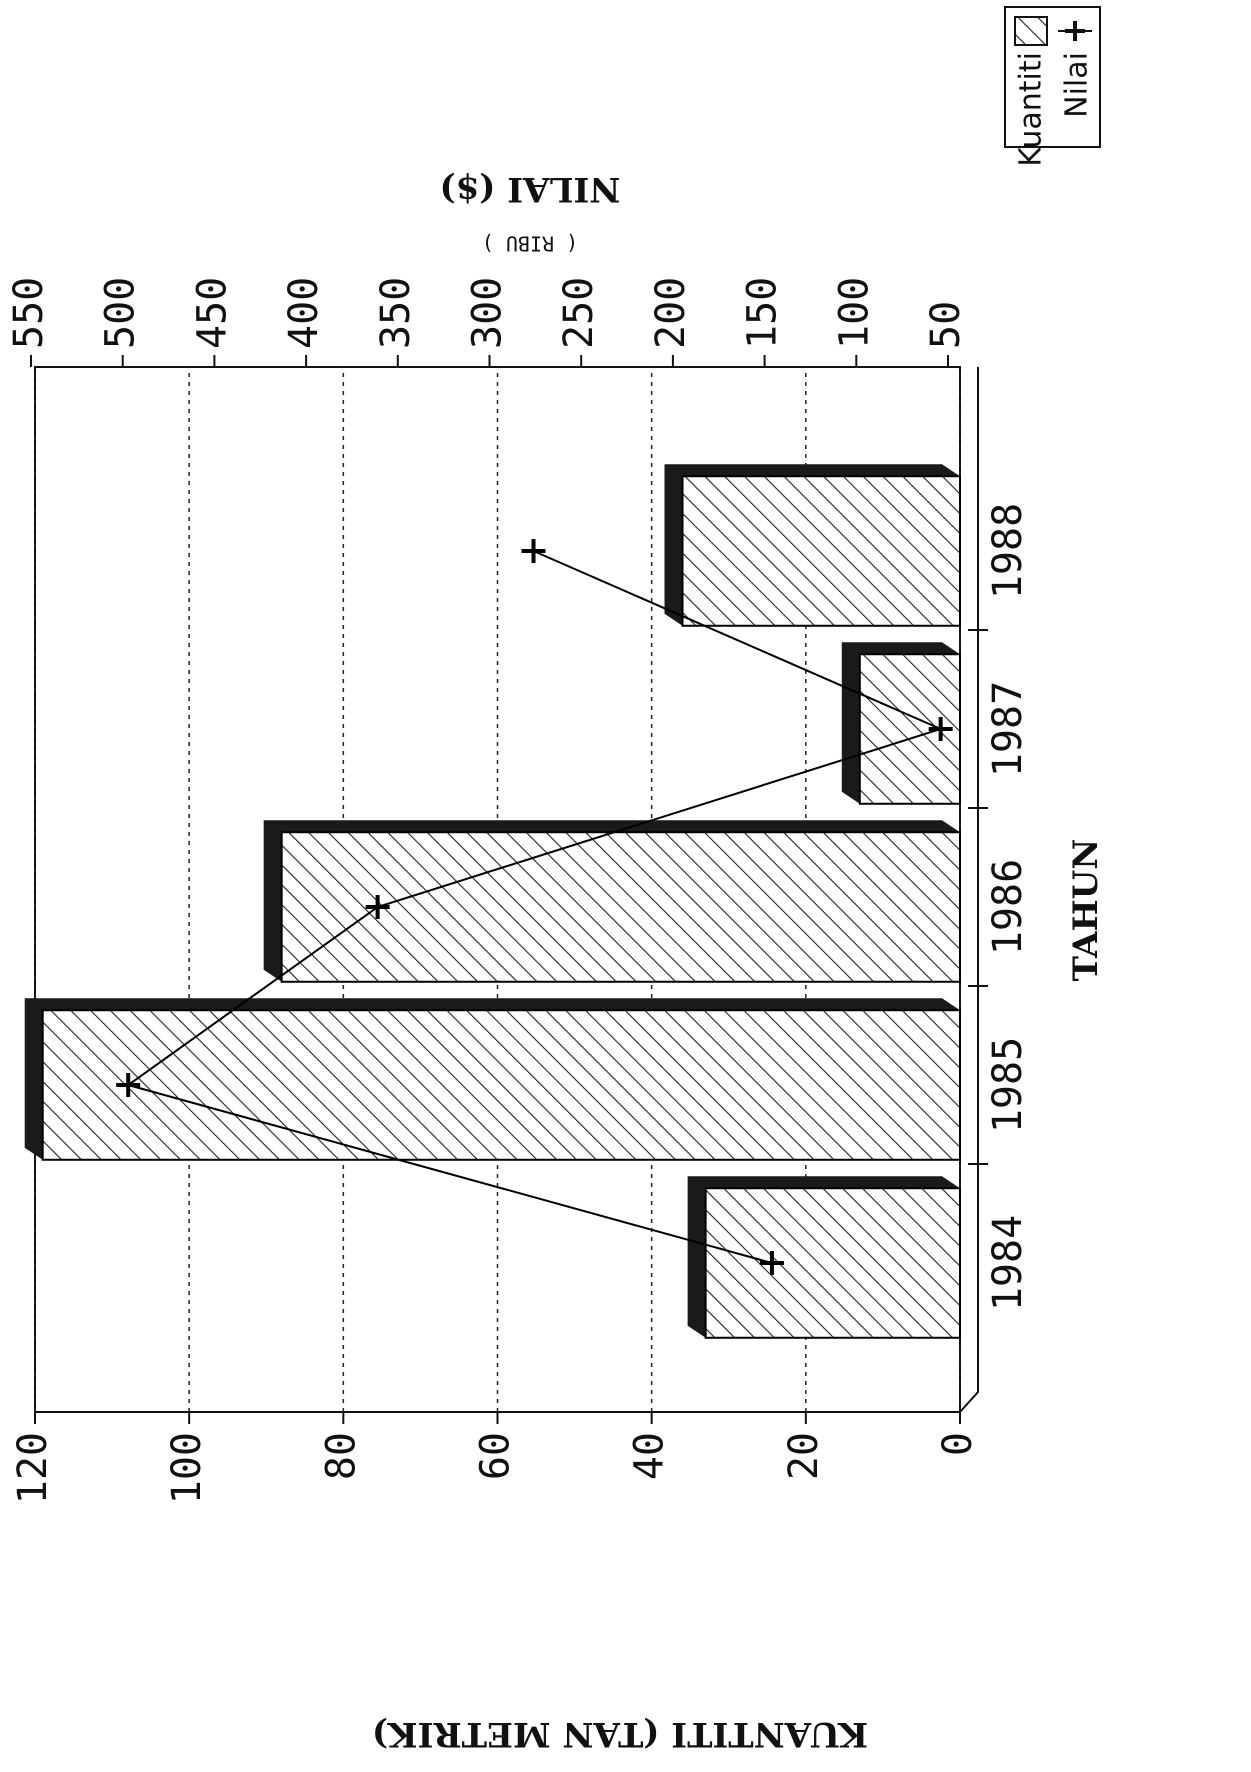 The image size is (1251, 1772). What do you see at coordinates (121, 313) in the screenshot?
I see `y2-tick-label: 500` at bounding box center [121, 313].